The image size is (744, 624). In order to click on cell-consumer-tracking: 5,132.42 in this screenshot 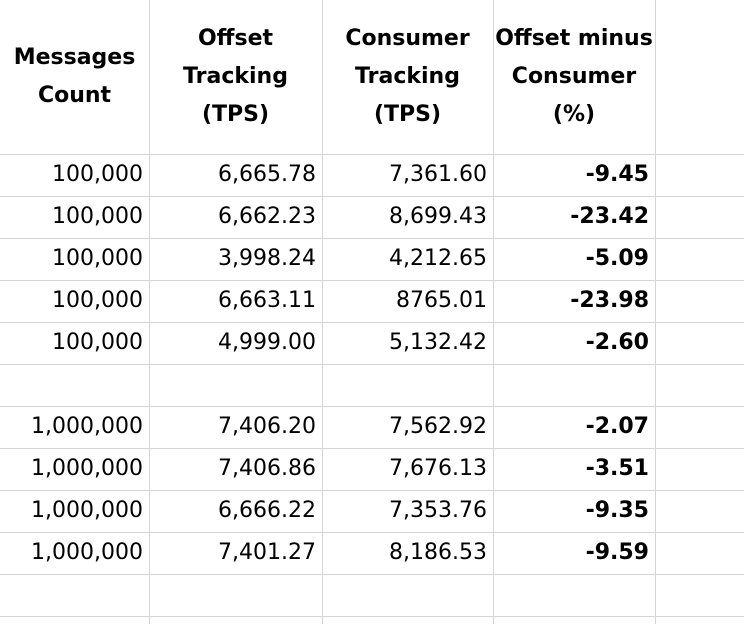, I will do `click(438, 342)`.